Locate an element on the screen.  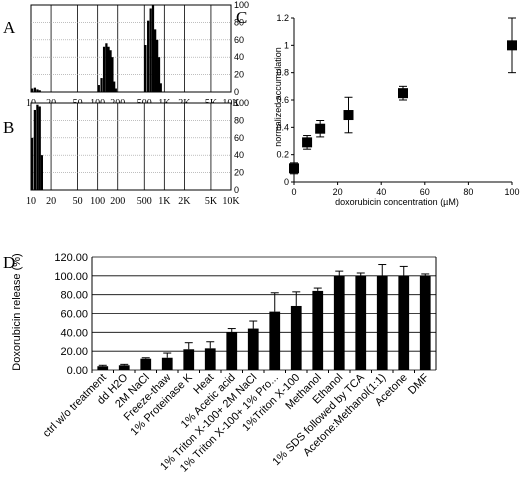
d-y-axis-title: Doxorubicin release (%) is located at coordinates (17, 311).